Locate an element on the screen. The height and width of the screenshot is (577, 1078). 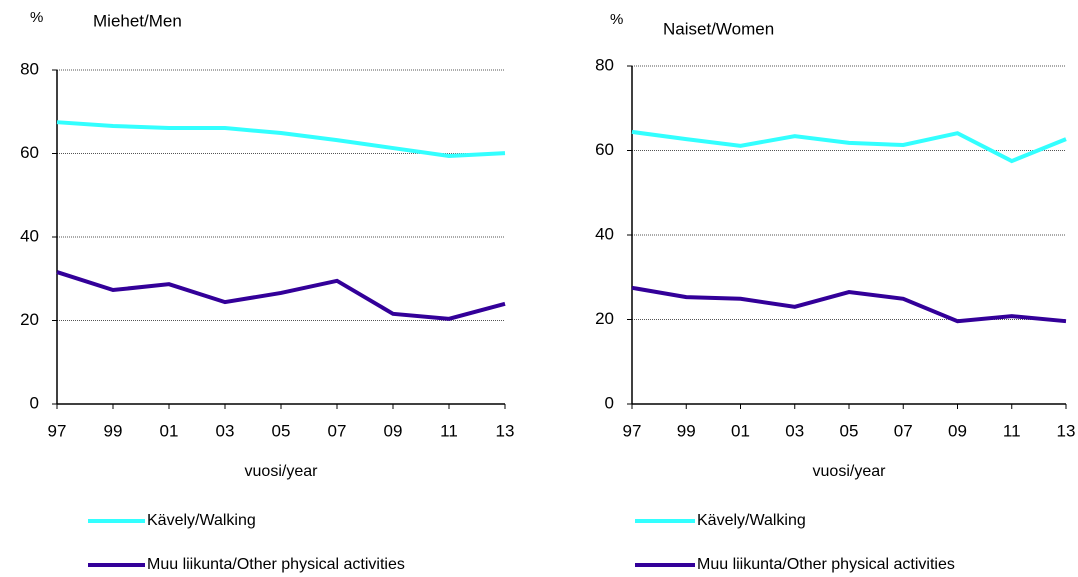
chart-title: Miehet/Men is located at coordinates (137, 20).